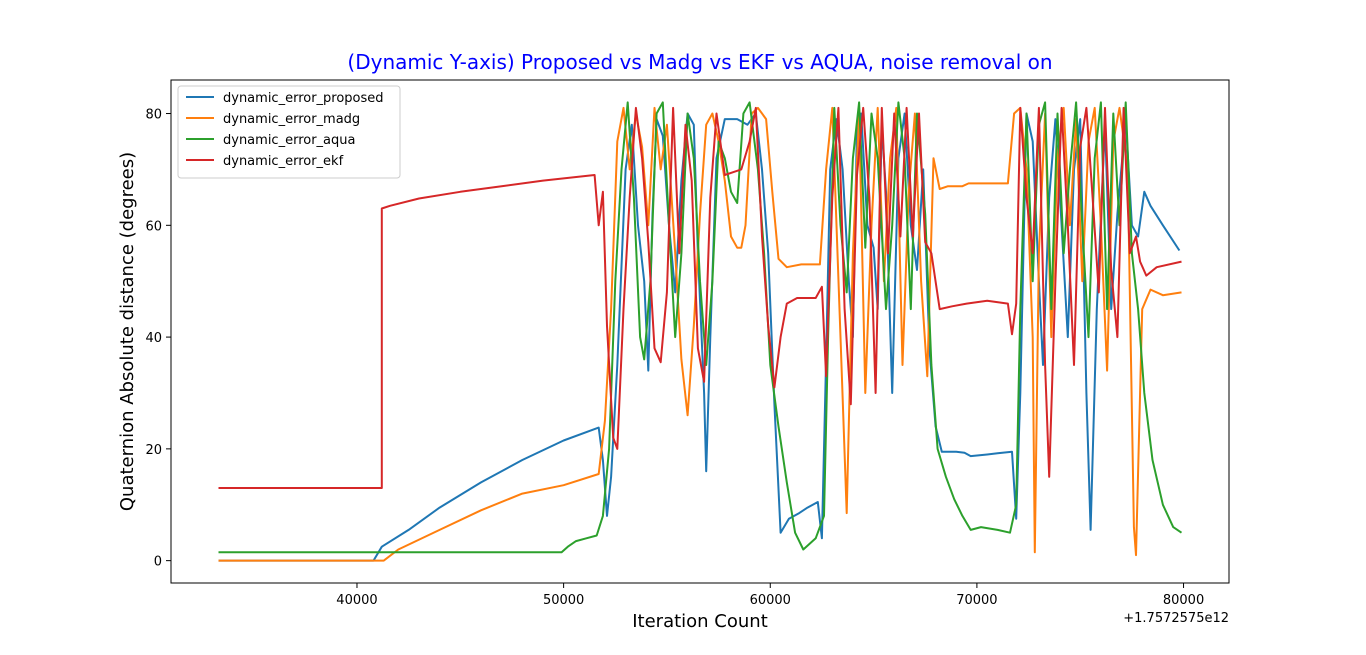 The width and height of the screenshot is (1366, 655). Describe the element at coordinates (153, 338) in the screenshot. I see `y-tick-label: 40` at that location.